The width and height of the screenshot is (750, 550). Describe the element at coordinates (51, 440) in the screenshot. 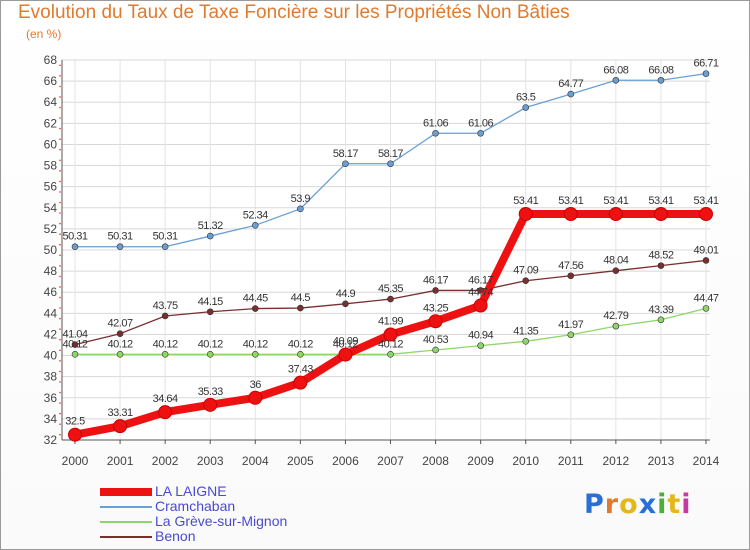

I see `y-tick-label: 32` at that location.